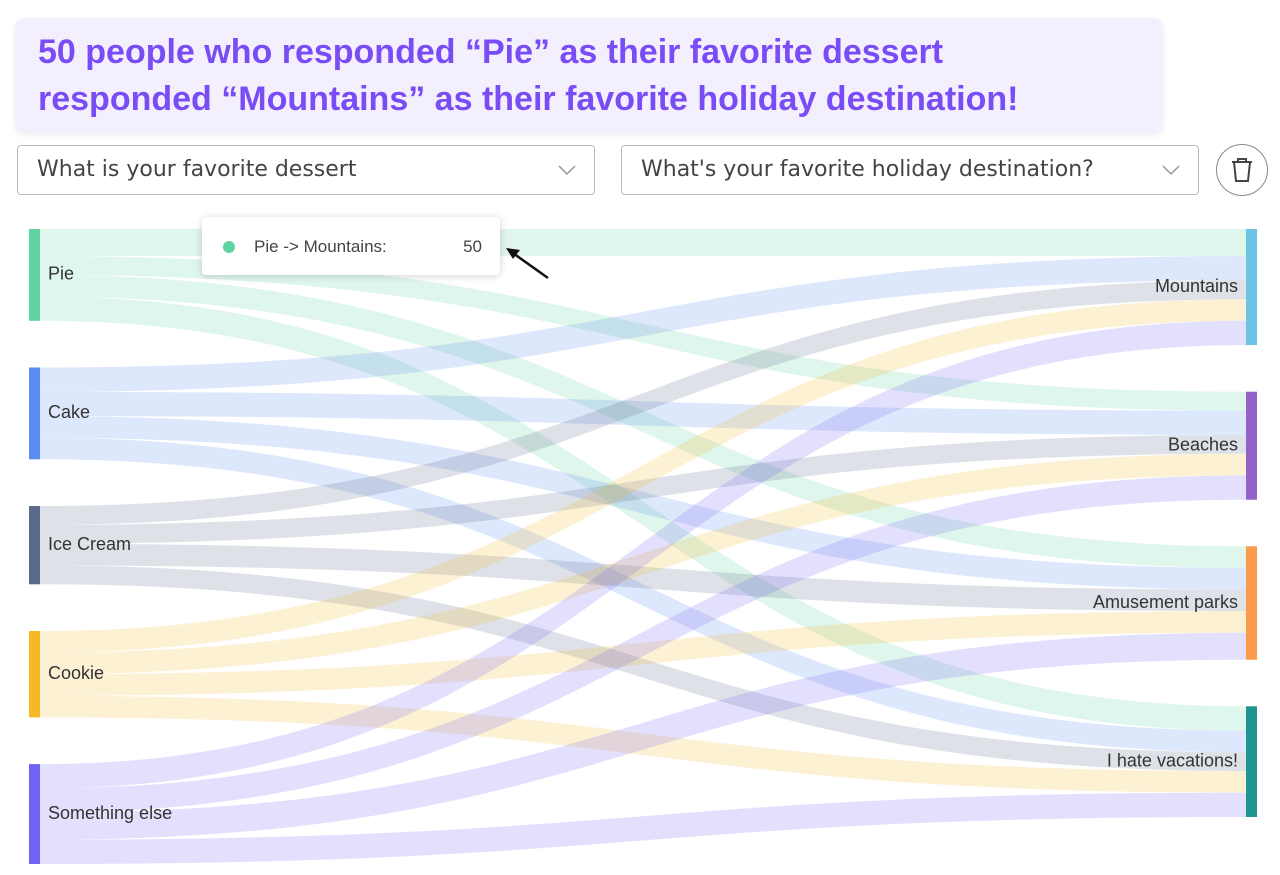 The width and height of the screenshot is (1280, 875). I want to click on trash-icon, so click(1242, 170).